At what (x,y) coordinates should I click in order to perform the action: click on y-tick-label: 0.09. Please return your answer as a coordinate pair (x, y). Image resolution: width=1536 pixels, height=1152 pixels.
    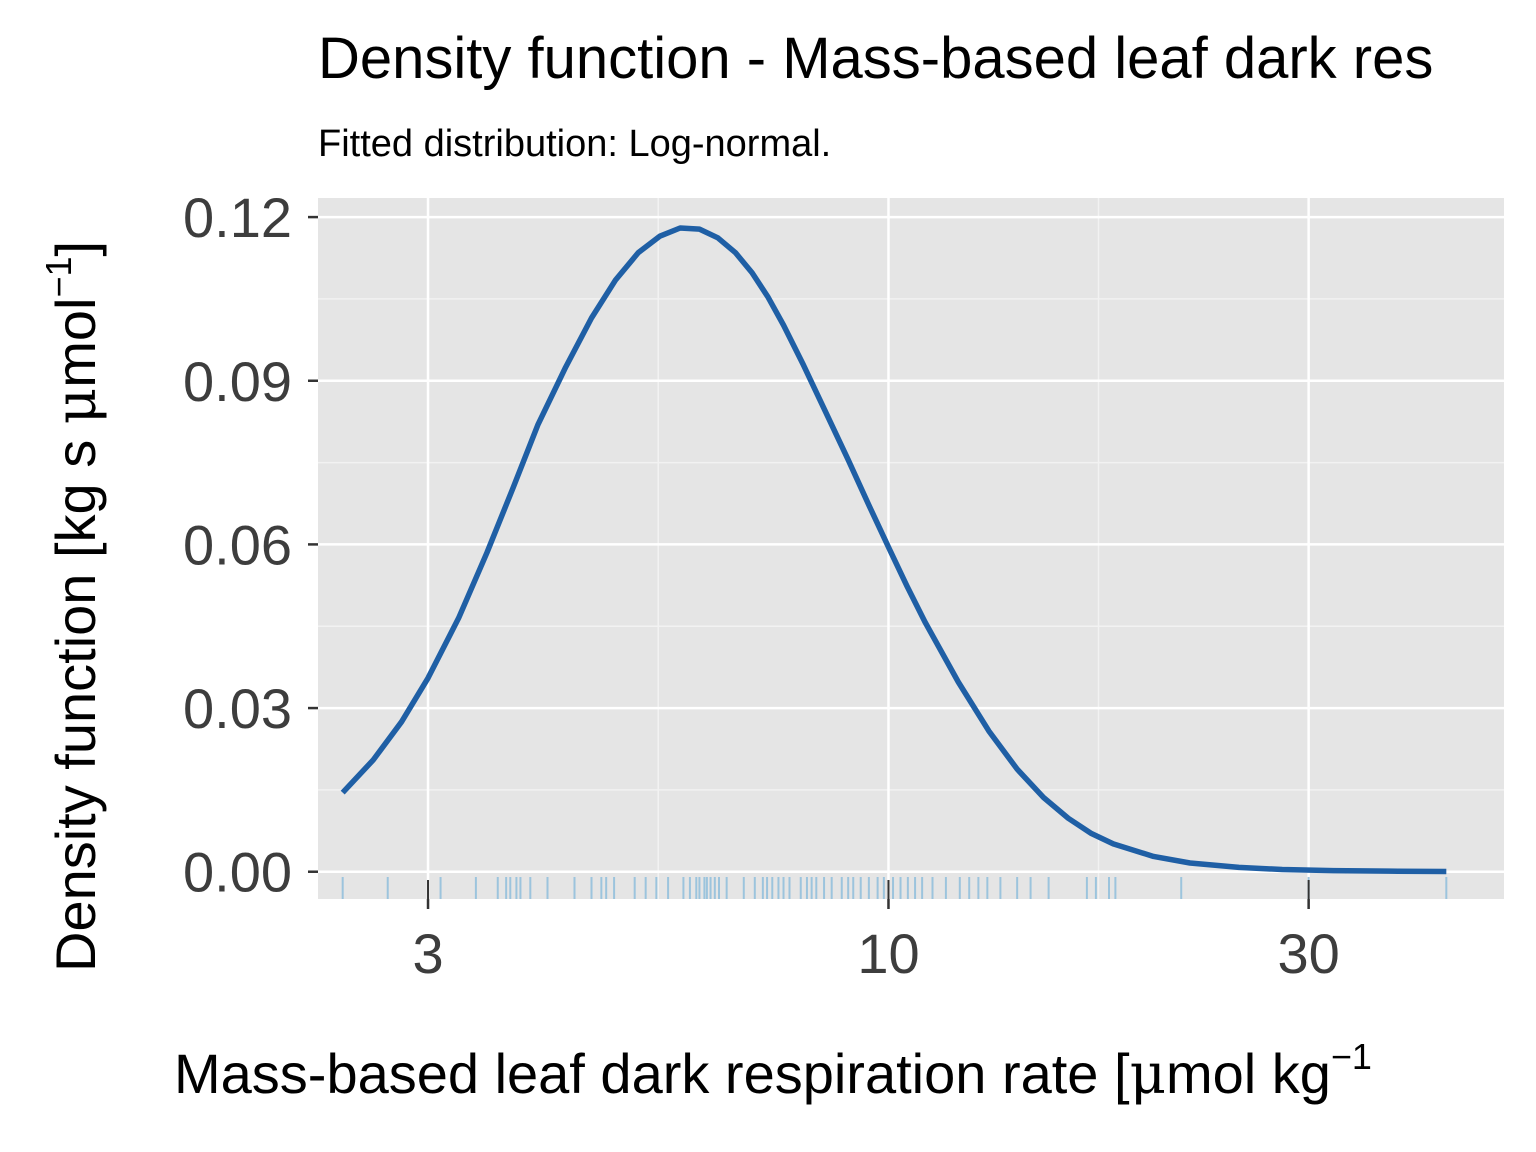
    Looking at the image, I should click on (237, 381).